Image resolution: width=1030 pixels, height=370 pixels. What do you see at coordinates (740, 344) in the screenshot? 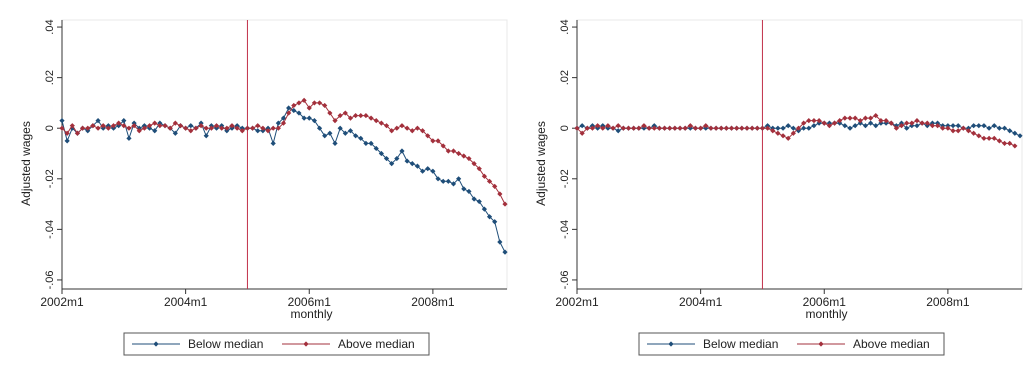
I see `legend-label-below-median: Below median` at bounding box center [740, 344].